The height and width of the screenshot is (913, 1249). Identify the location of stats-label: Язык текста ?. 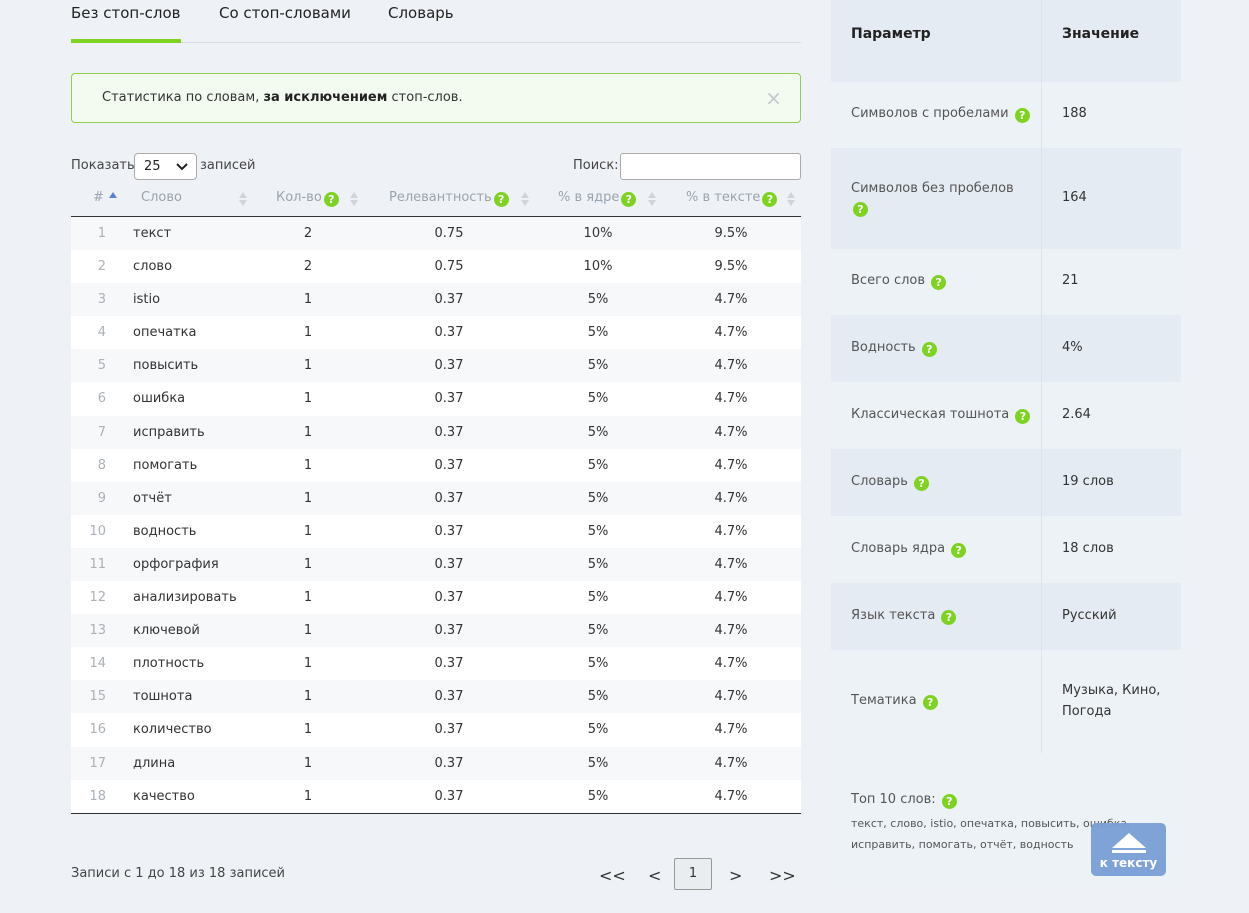
(904, 616).